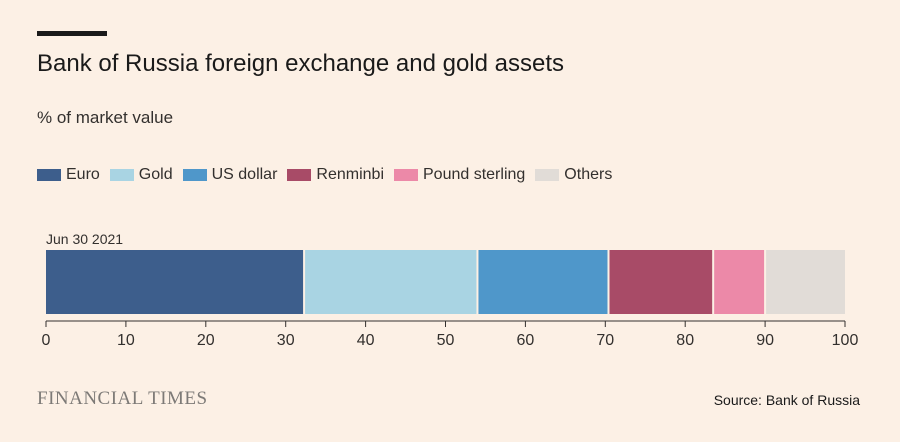 The image size is (900, 442). What do you see at coordinates (446, 340) in the screenshot?
I see `x-tick-label: 50` at bounding box center [446, 340].